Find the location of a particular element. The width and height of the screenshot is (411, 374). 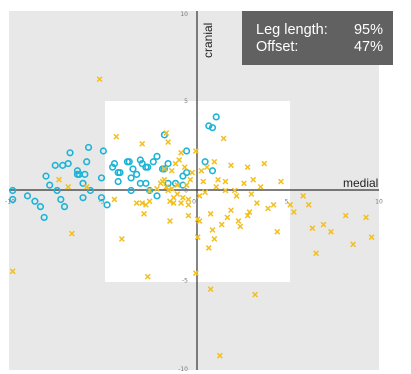

y-tick-label: 5 is located at coordinates (186, 101).